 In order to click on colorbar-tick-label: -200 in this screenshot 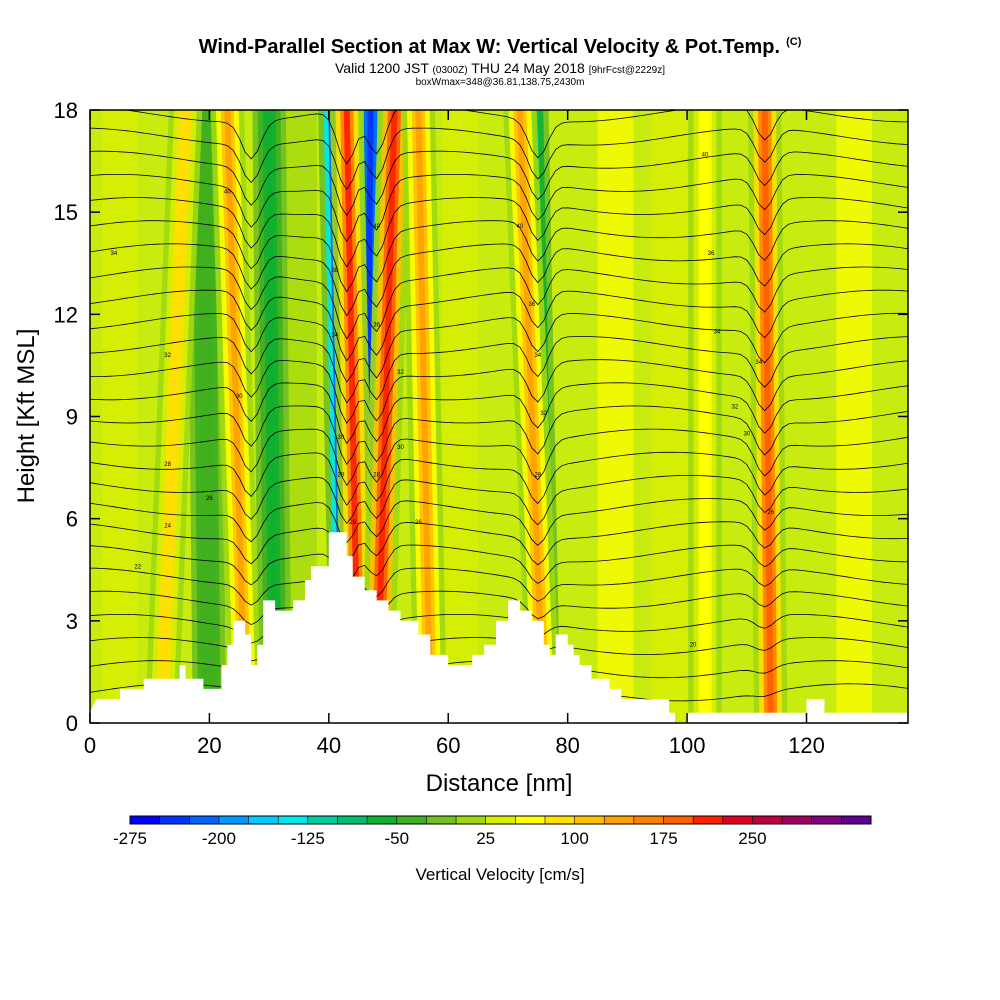, I will do `click(219, 838)`.